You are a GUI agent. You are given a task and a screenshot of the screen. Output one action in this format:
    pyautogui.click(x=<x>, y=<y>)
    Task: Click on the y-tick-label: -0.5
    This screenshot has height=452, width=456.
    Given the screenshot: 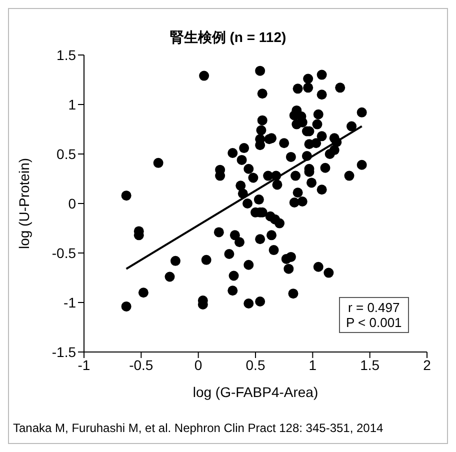 What is the action you would take?
    pyautogui.click(x=64, y=252)
    